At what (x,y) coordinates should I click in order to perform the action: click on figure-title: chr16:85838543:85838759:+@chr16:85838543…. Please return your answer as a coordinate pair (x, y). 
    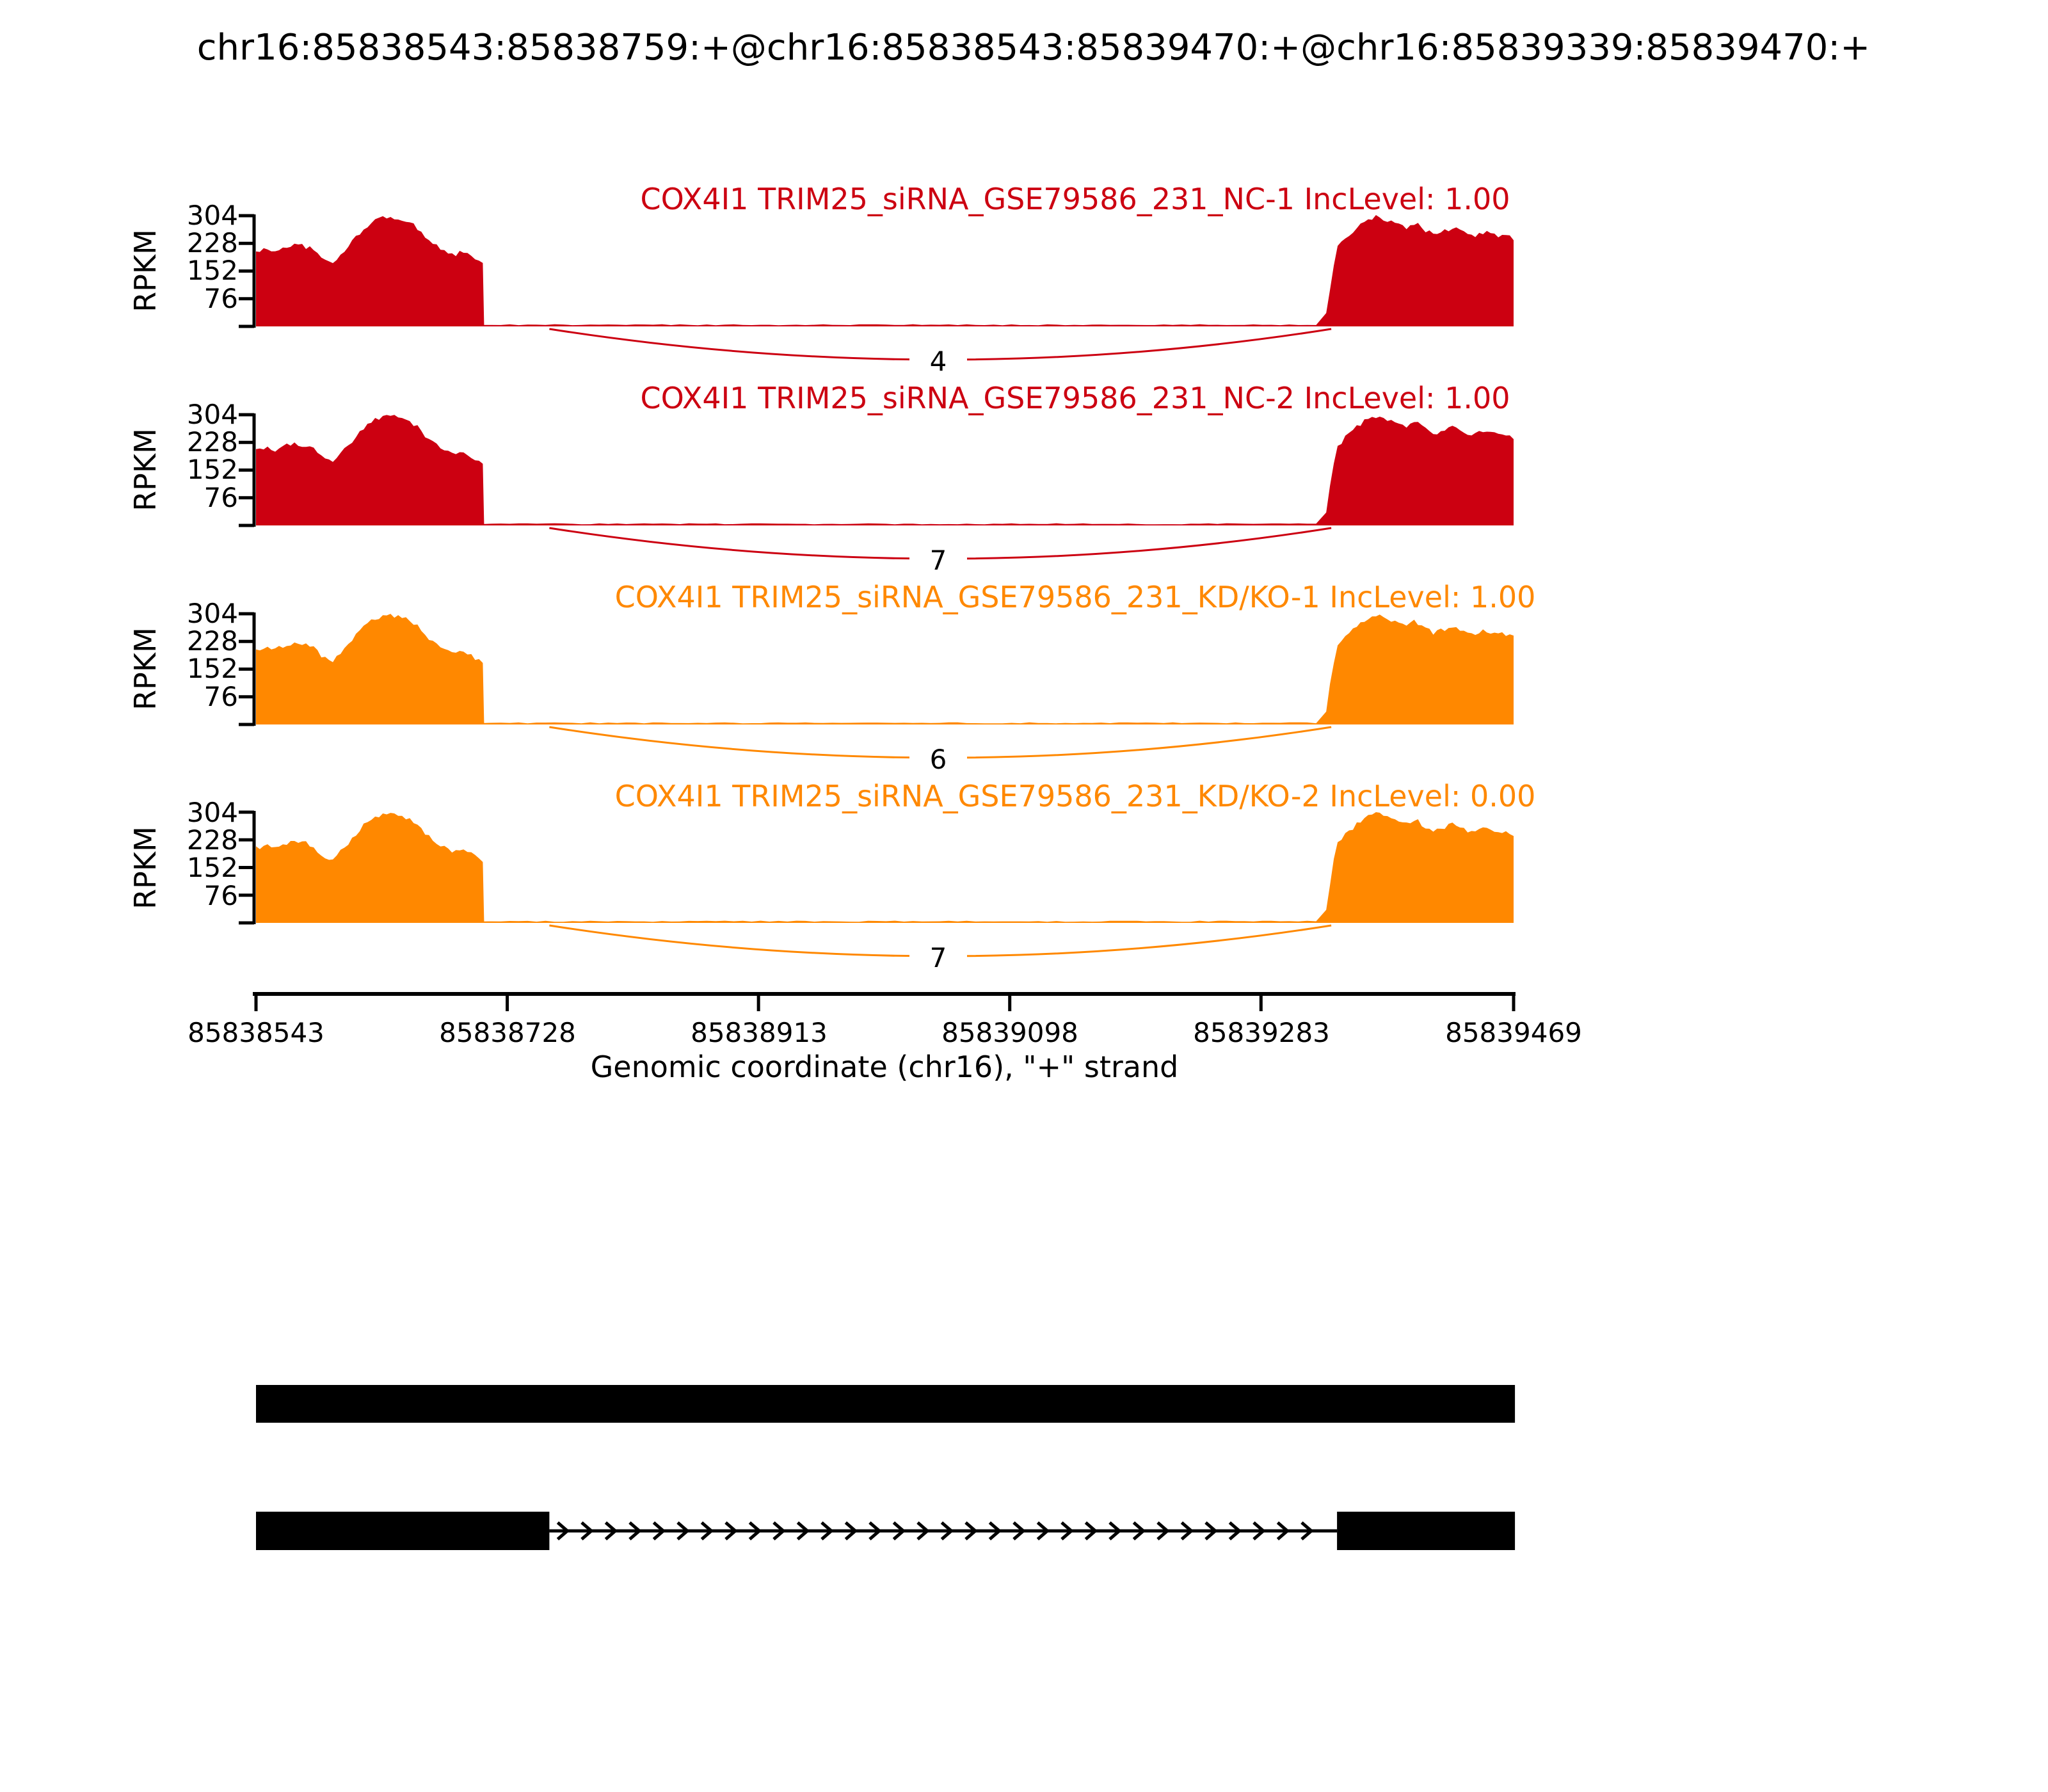
    Looking at the image, I should click on (1033, 47).